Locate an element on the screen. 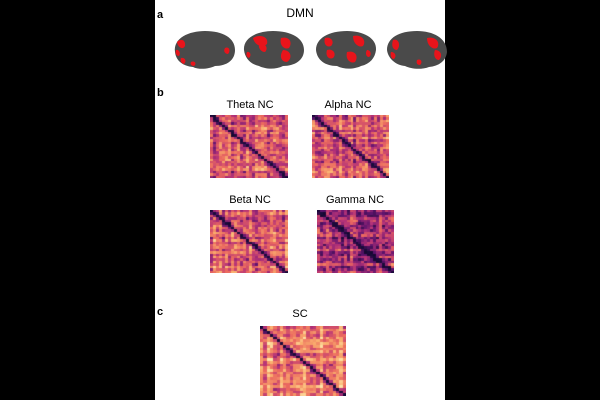 This screenshot has height=400, width=600. alpha-nc-matrix is located at coordinates (350, 146).